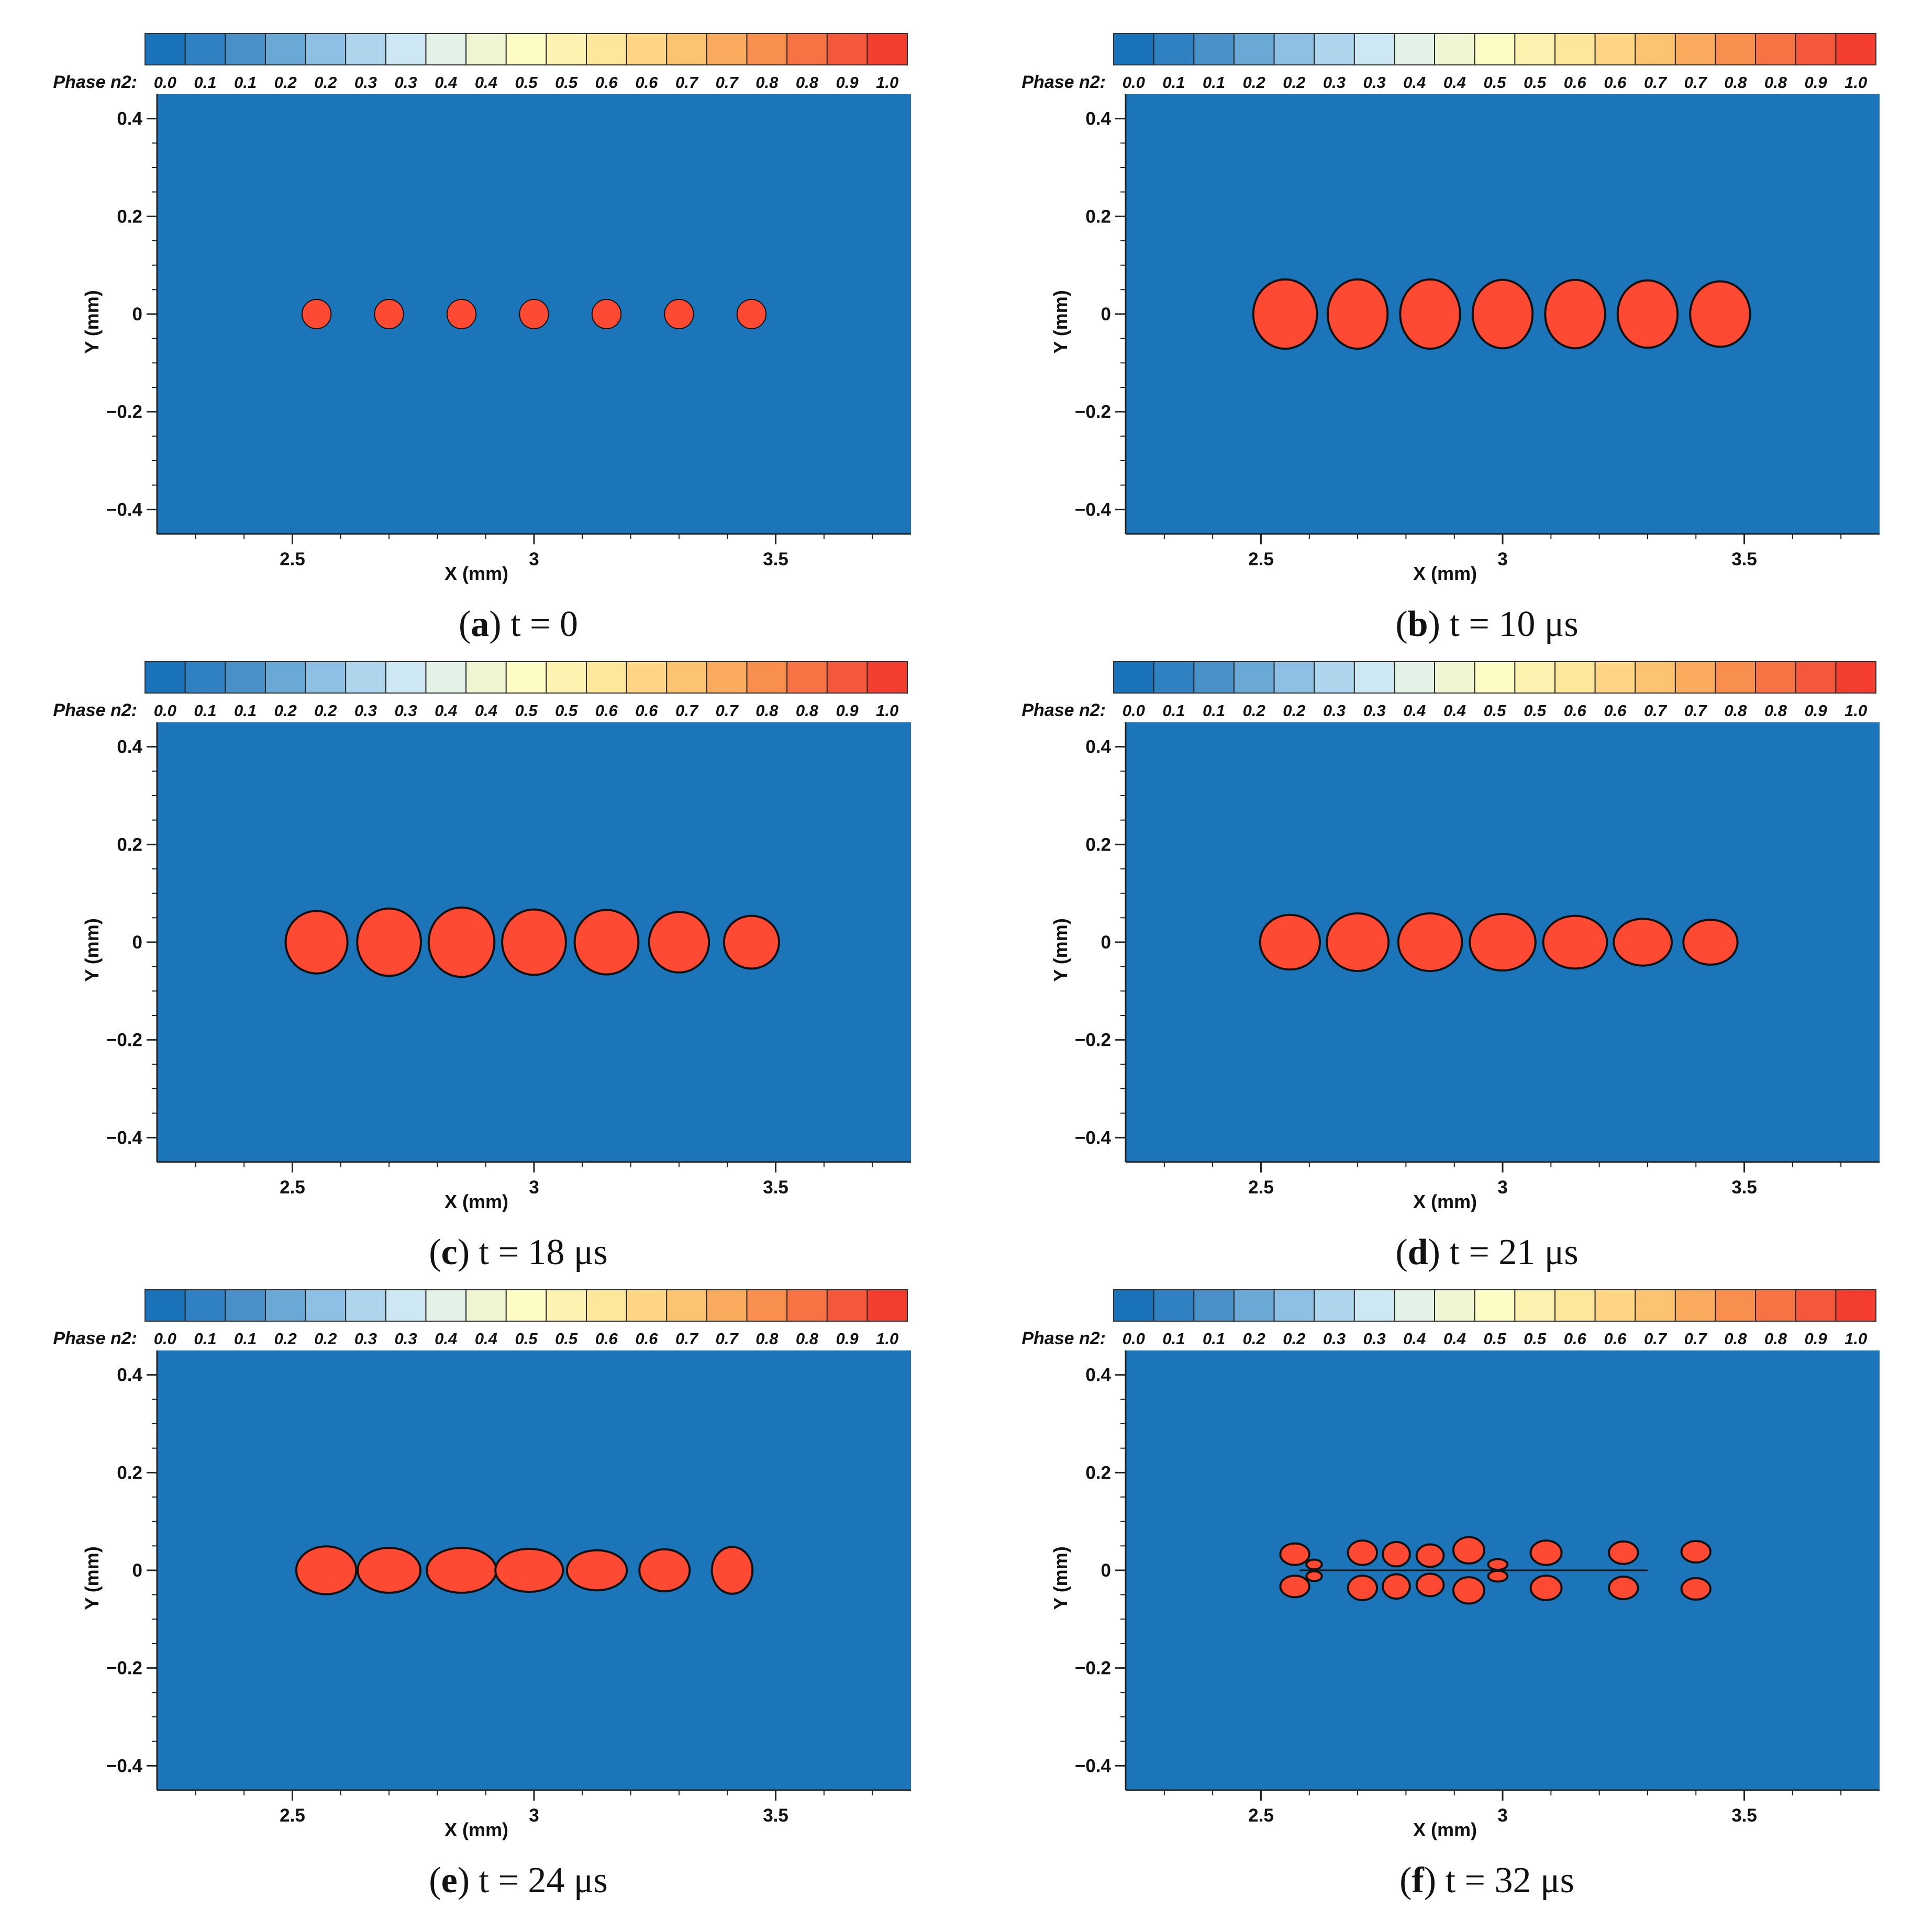 This screenshot has height=1932, width=1911. What do you see at coordinates (92, 949) in the screenshot?
I see `y-axis-label: Y (mm)` at bounding box center [92, 949].